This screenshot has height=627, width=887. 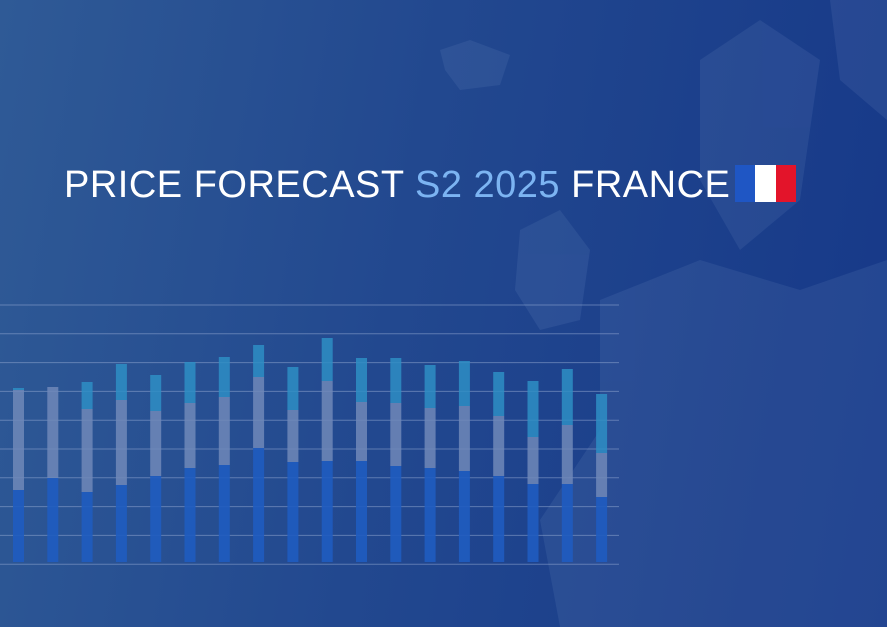 I want to click on flag-france, so click(x=765, y=183).